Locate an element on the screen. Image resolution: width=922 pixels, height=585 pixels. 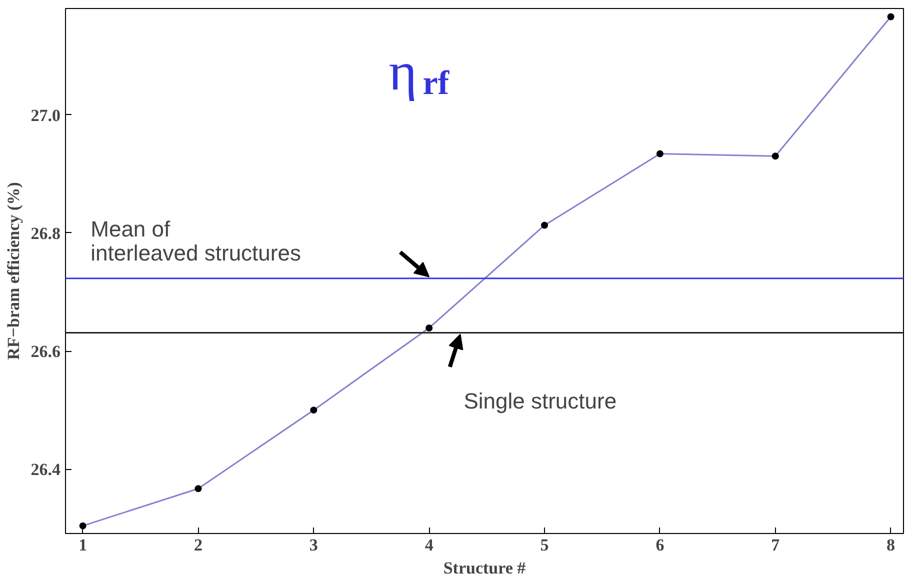
x-tick-label: 4 is located at coordinates (429, 545).